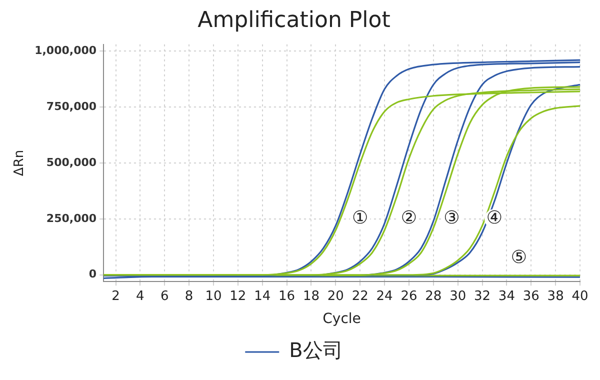 The image size is (600, 380). What do you see at coordinates (189, 296) in the screenshot?
I see `x-tick-label: 8` at bounding box center [189, 296].